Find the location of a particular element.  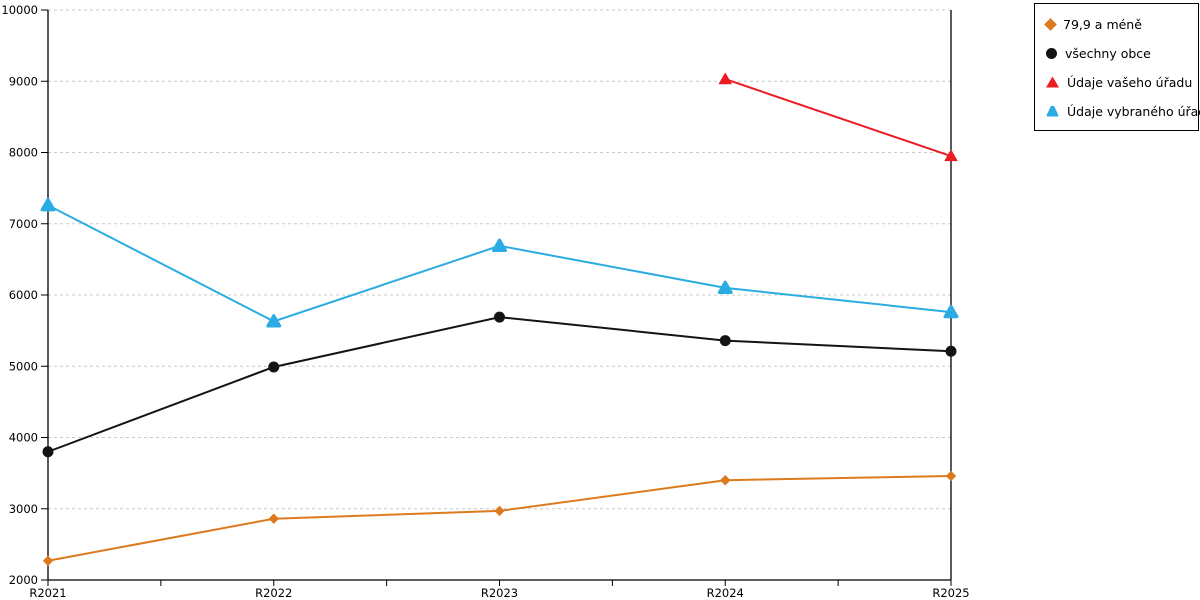

legend-label: Údaje vybraného úřadu is located at coordinates (1133, 111).